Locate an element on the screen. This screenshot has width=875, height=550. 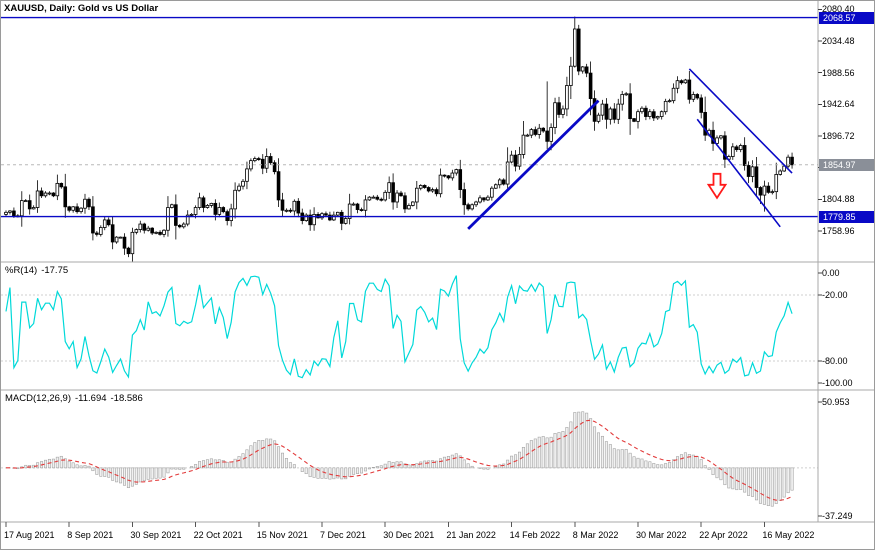
wpr-indicator-label: %R(14) -17.75 is located at coordinates (38, 270).